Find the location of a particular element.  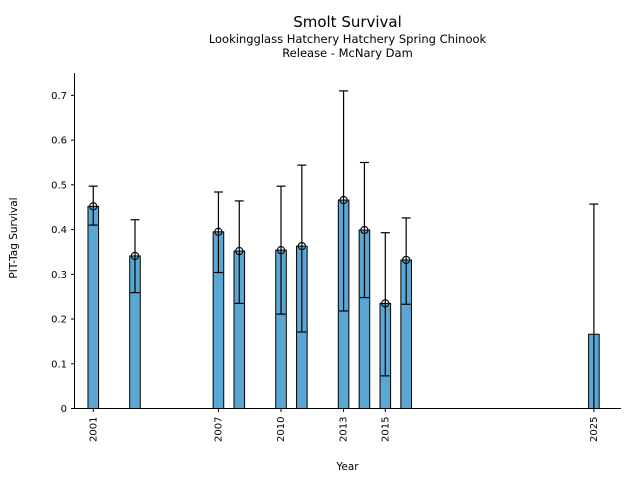

y-axis-label: PIT-Tag Survival is located at coordinates (14, 237).